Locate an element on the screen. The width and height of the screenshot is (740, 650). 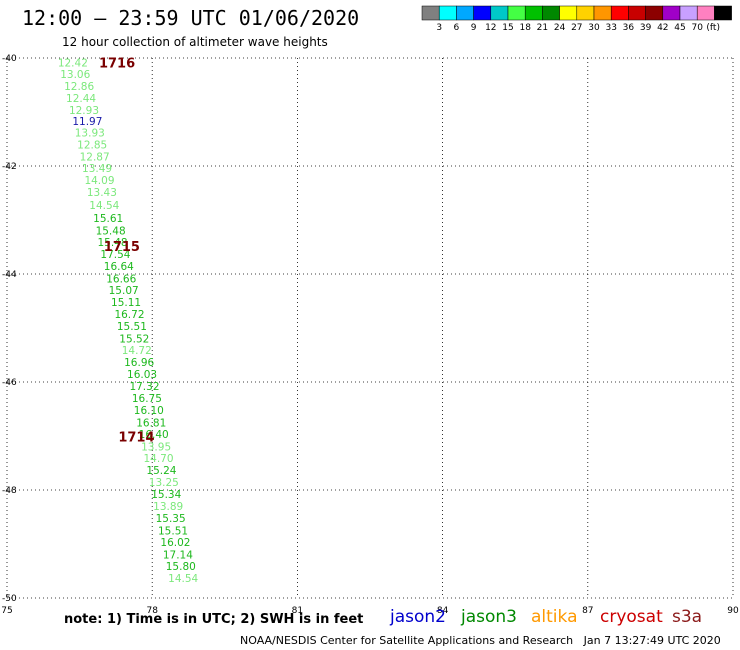
wave-height-value: 15.61 is located at coordinates (108, 219).